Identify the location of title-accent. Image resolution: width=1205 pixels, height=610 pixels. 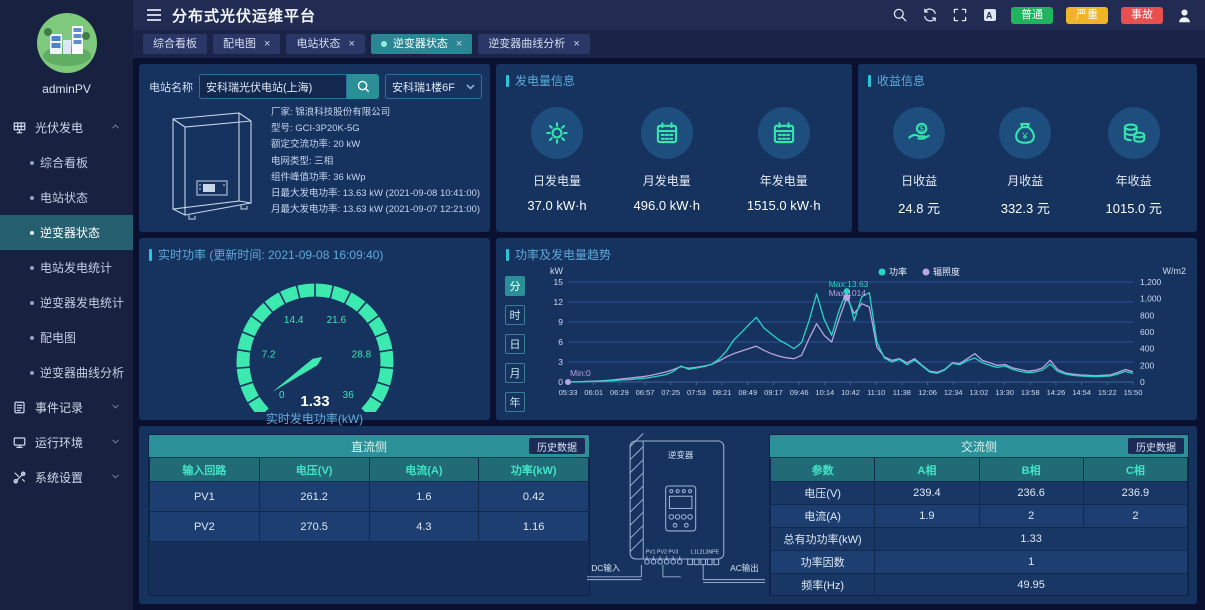
(507, 254).